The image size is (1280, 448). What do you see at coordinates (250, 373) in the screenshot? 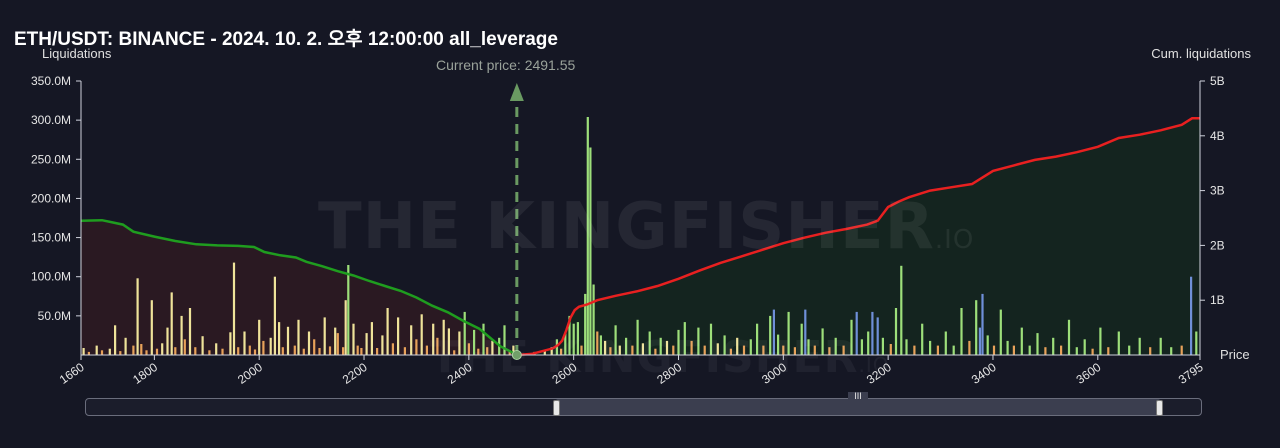
I see `x-tick-label: 2000` at bounding box center [250, 373].